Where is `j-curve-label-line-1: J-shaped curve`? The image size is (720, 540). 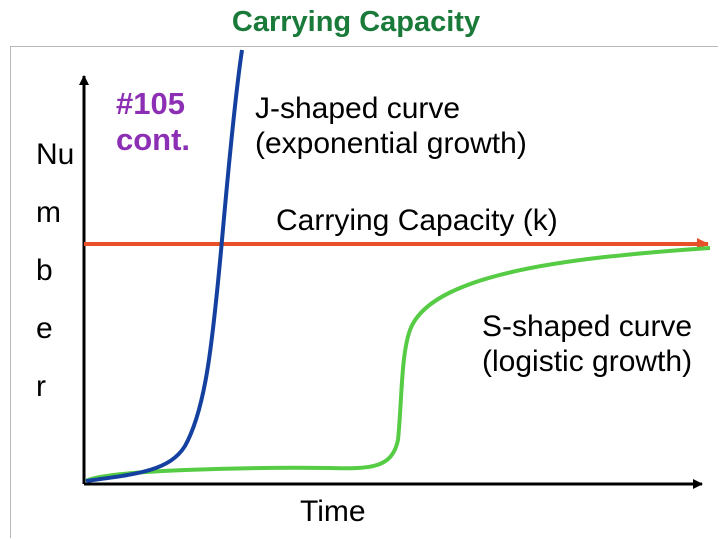 j-curve-label-line-1: J-shaped curve is located at coordinates (358, 108).